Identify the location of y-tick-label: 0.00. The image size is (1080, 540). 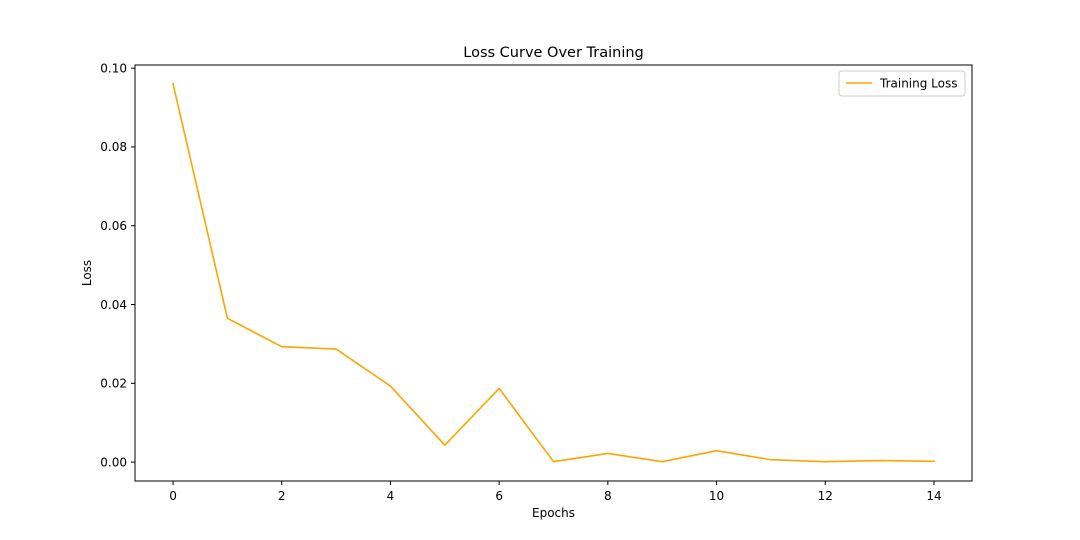
(113, 462).